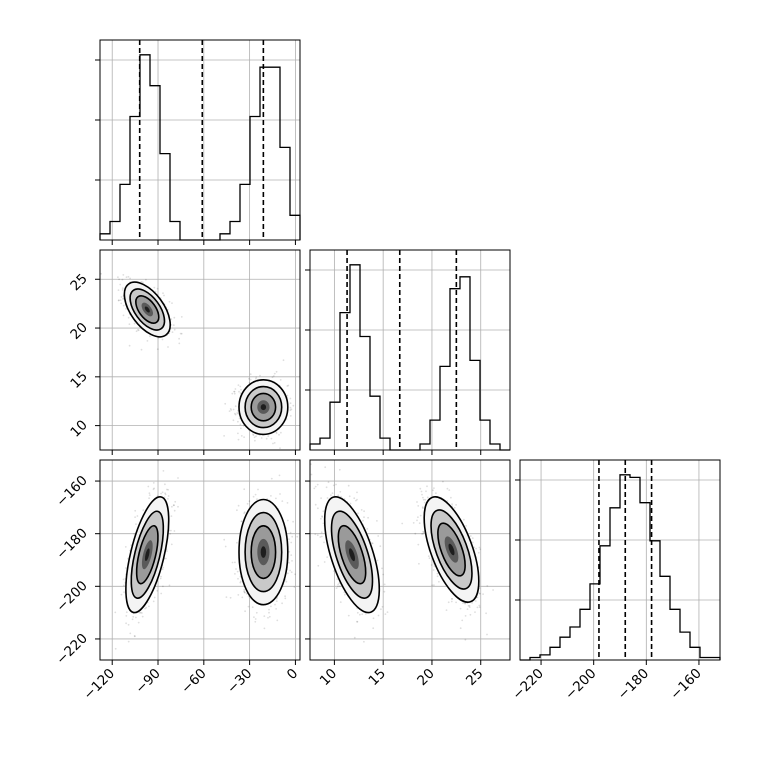 This screenshot has height=760, width=760. I want to click on x-tick-label: −60, so click(193, 681).